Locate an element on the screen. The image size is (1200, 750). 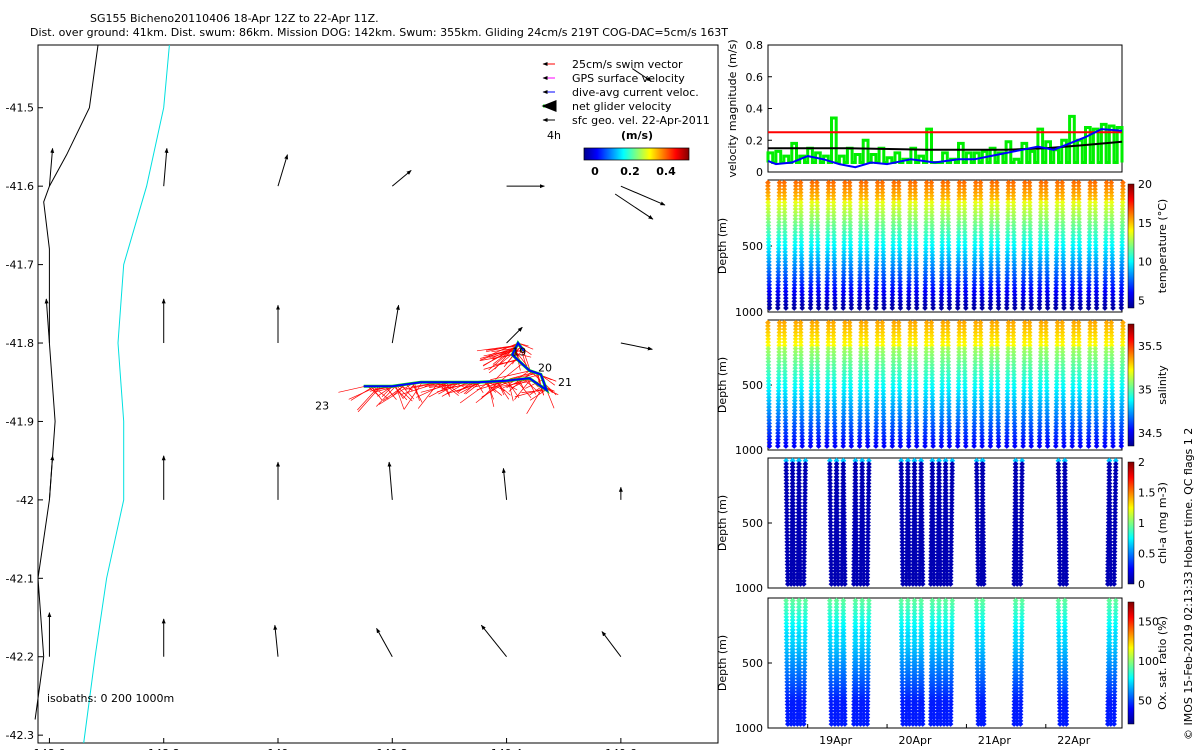
salinity-ytick-label: 500 is located at coordinates (752, 385).